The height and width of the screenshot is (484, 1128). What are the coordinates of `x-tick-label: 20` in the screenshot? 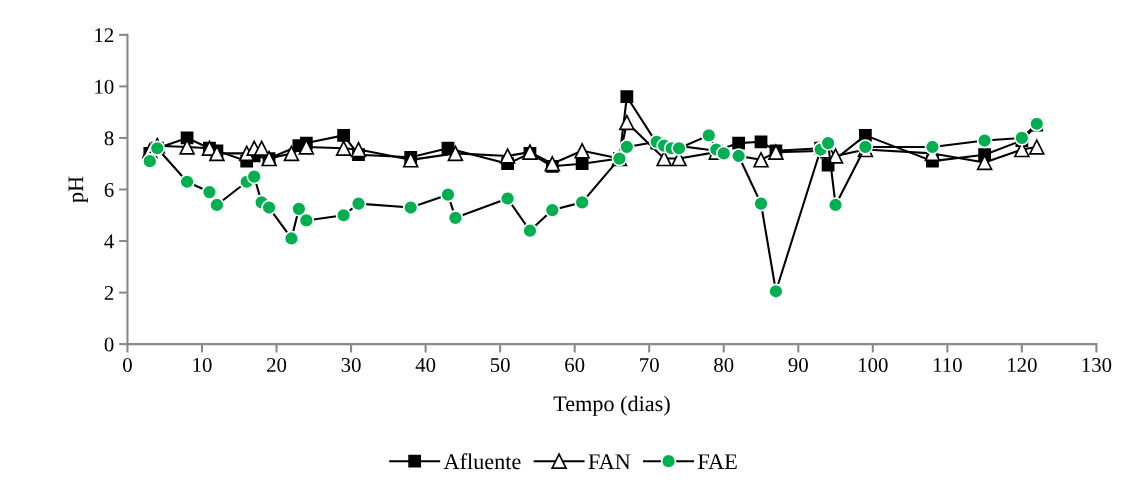 It's located at (277, 364).